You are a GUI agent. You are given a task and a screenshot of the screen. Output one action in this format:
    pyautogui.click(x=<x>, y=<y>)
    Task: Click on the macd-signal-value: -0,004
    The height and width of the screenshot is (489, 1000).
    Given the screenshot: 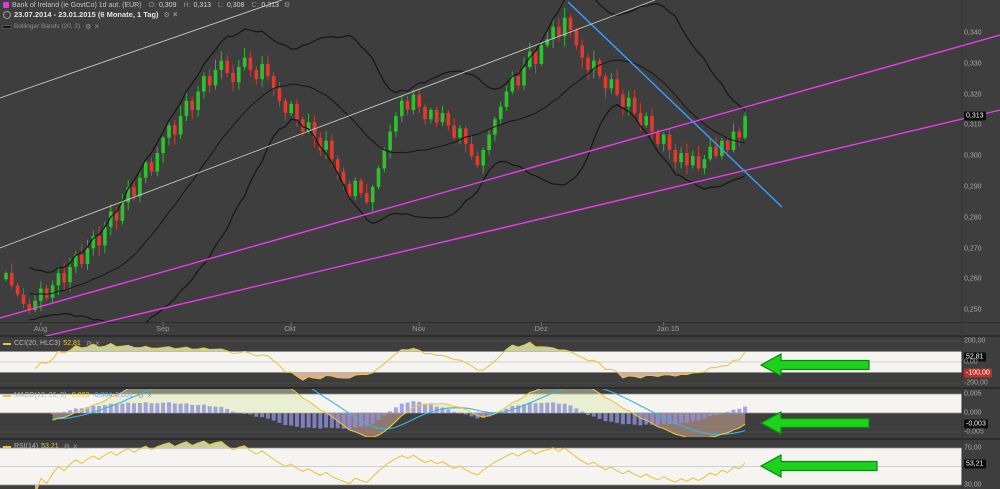 What is the action you would take?
    pyautogui.click(x=102, y=395)
    